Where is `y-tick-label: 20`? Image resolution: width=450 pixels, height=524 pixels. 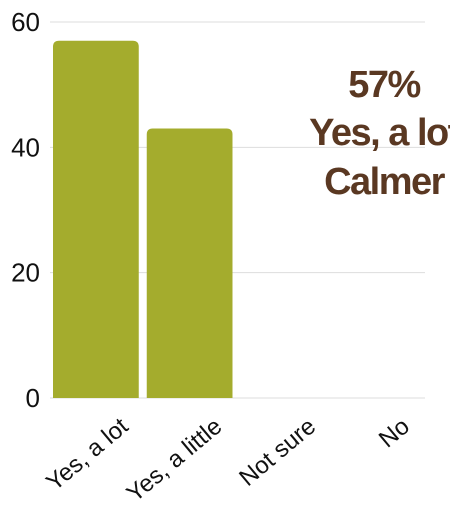 y-tick-label: 20 is located at coordinates (25, 273).